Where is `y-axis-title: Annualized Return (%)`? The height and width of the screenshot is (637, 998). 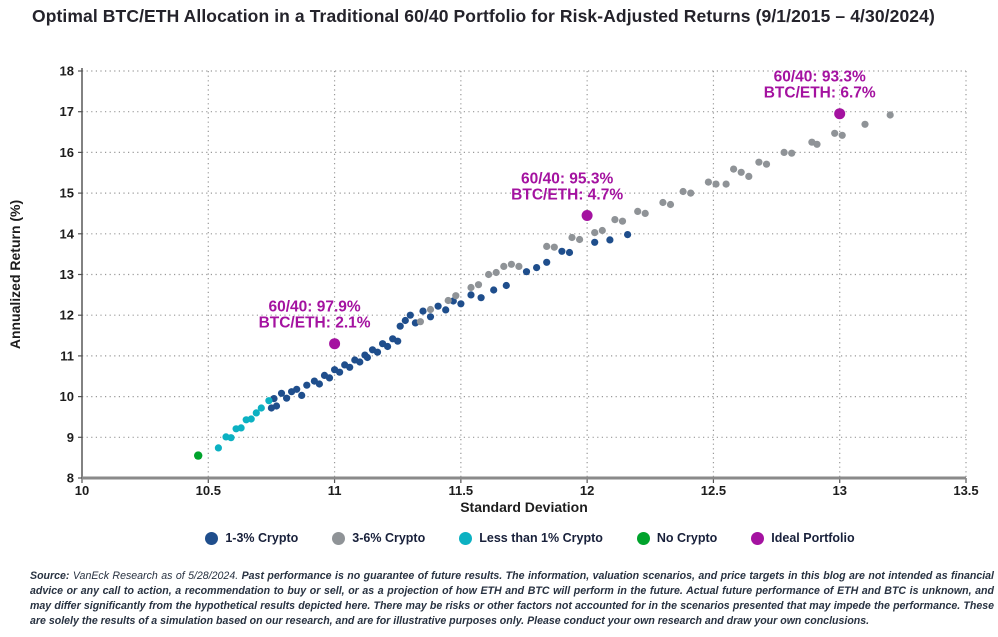
y-axis-title: Annualized Return (%) is located at coordinates (15, 274).